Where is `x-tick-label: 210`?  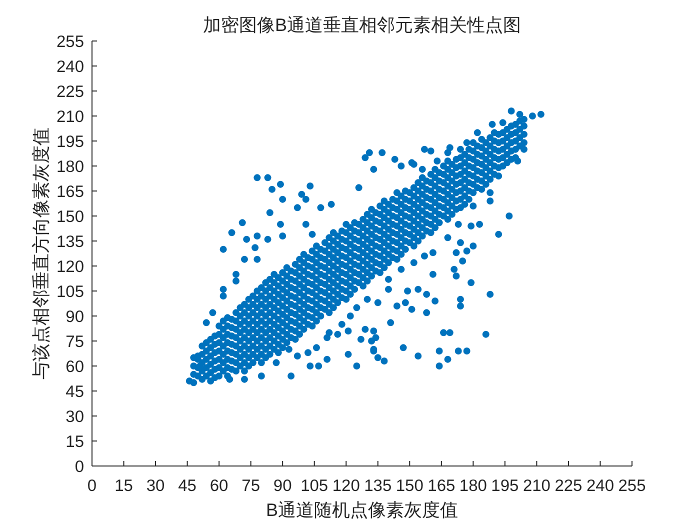
x-tick-label: 210 is located at coordinates (536, 486).